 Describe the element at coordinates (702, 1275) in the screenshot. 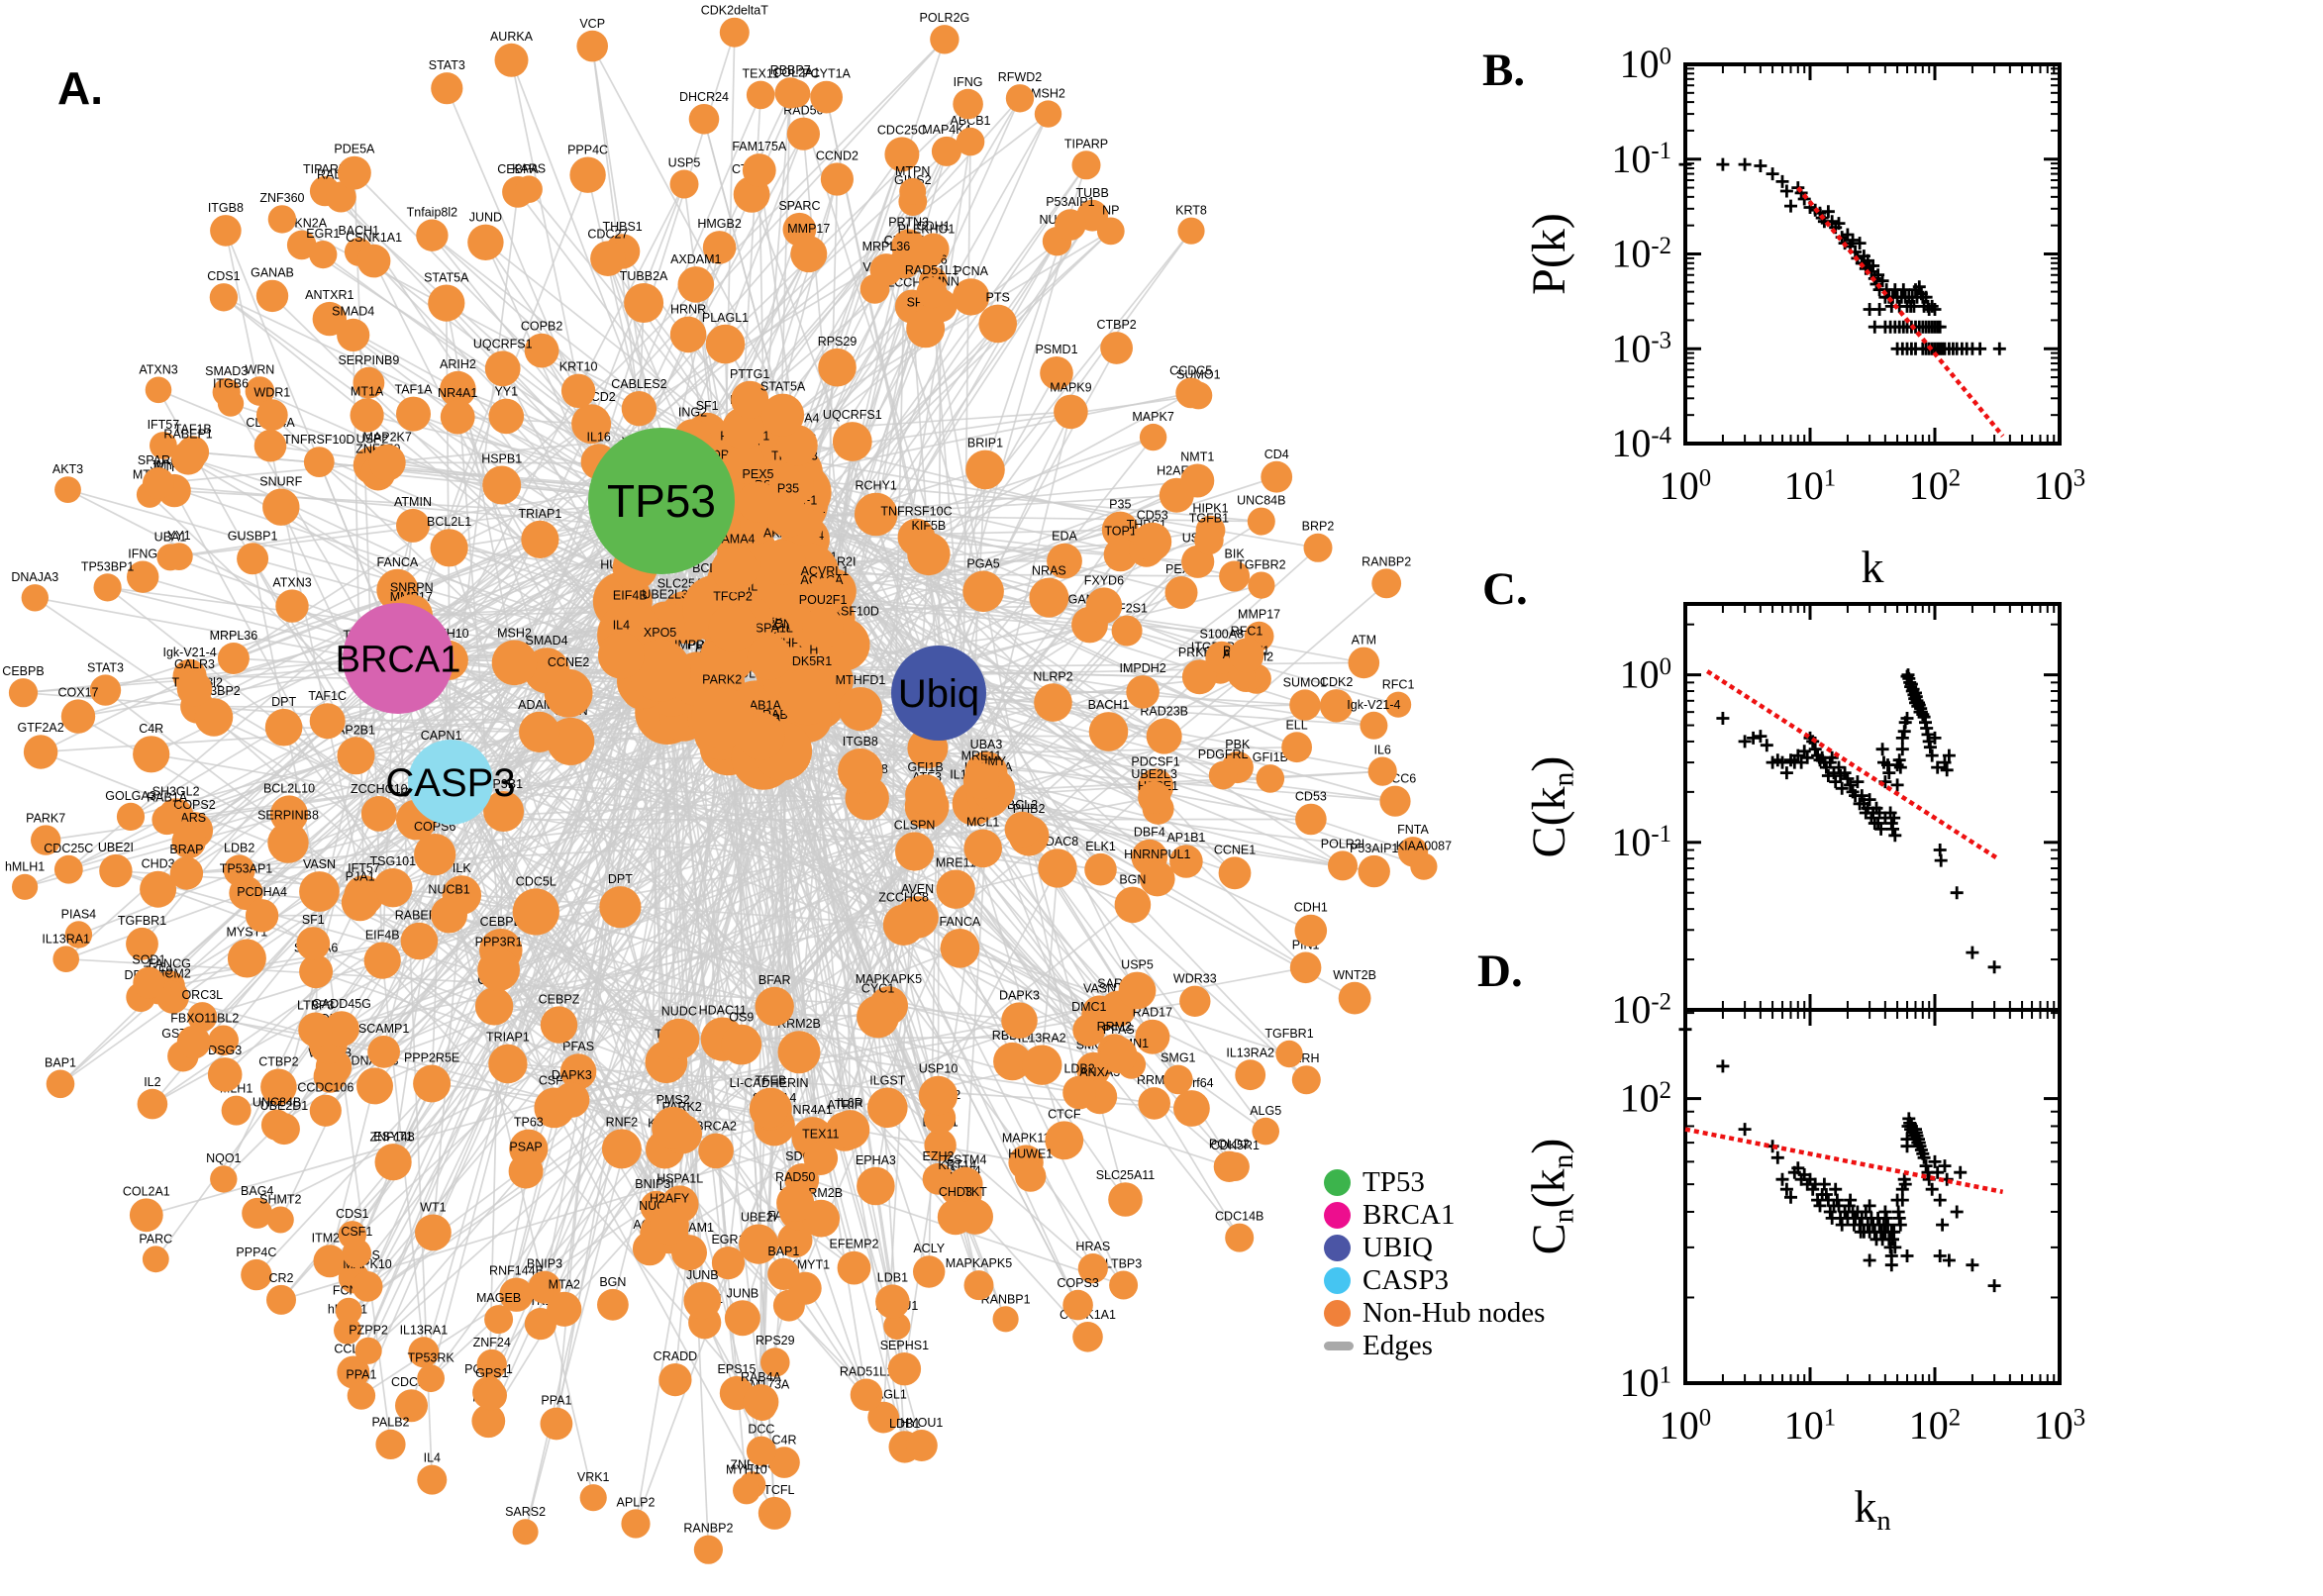

I see `network-node-label: JUNB` at that location.